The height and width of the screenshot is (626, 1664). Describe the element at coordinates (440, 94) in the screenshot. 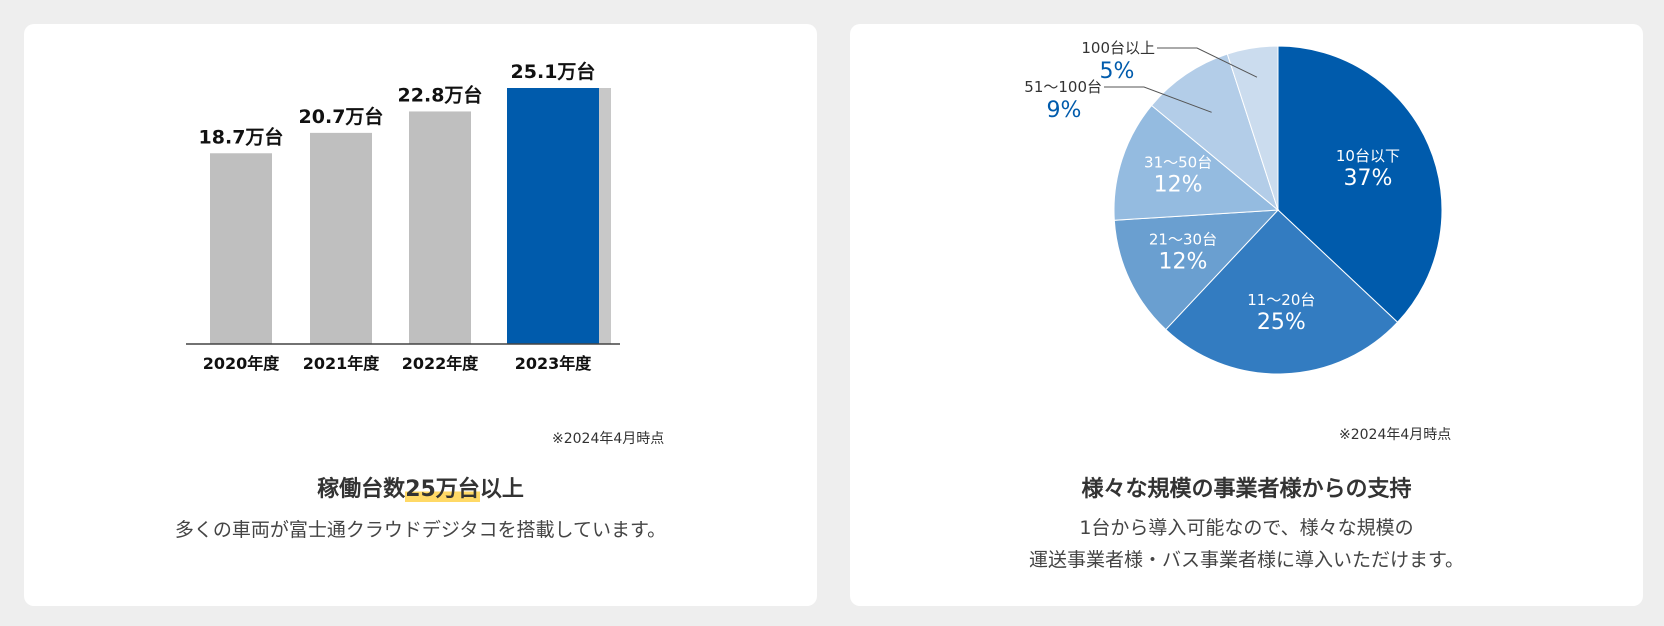

I see `bar-value-label: 22.8万台` at that location.